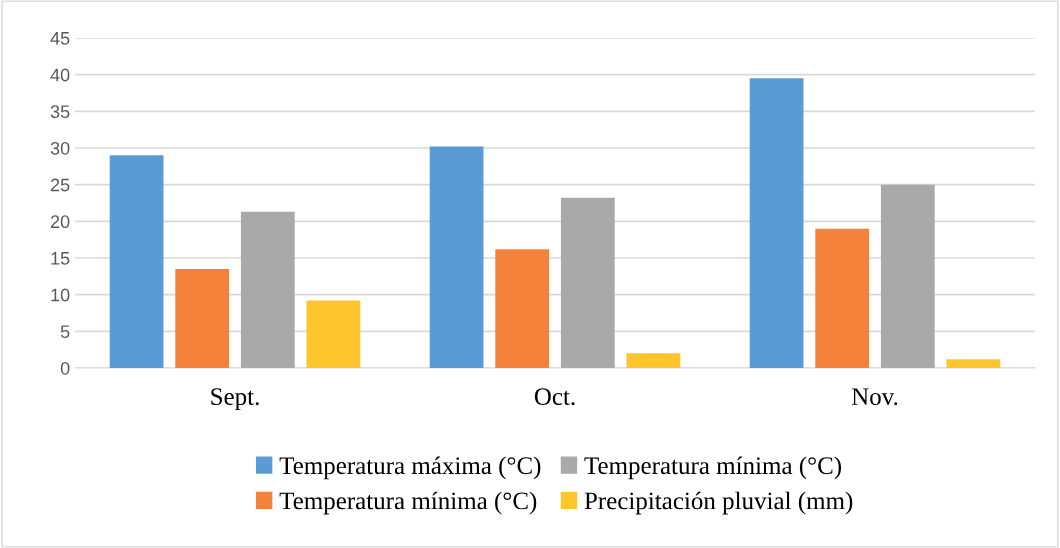 This screenshot has width=1060, height=548. I want to click on legend-label: Temperatura máxima (°C), so click(410, 468).